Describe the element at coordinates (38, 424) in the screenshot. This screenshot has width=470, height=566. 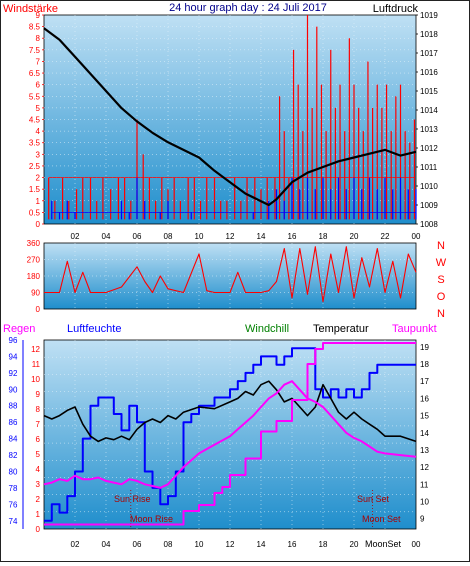
I see `rain-tick-label: 7` at that location.